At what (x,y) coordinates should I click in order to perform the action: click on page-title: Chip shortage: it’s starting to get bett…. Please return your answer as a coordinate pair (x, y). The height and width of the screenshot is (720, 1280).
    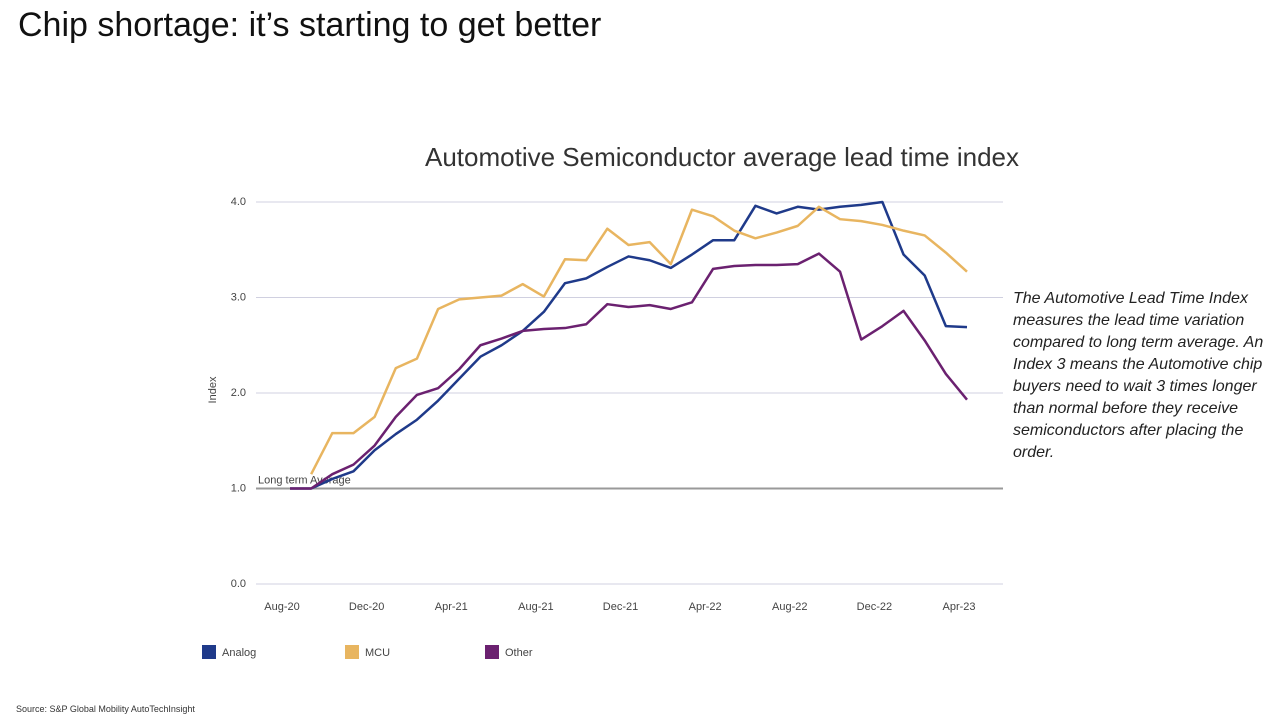
    Looking at the image, I should click on (310, 25).